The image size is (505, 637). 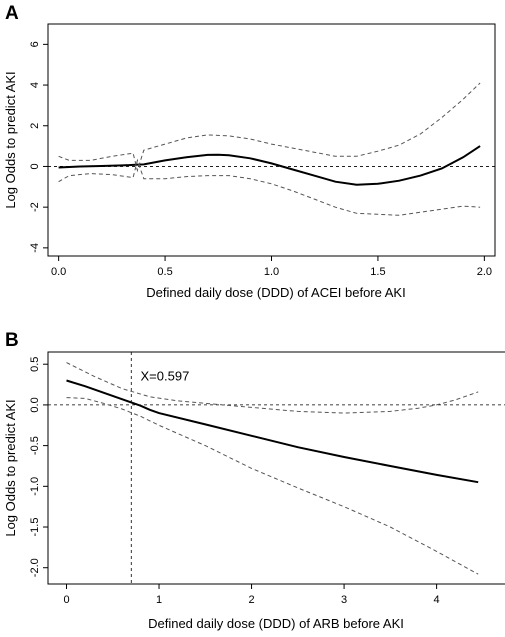 I want to click on panel-a-y-axis-title: Log Odds to predict AKI, so click(x=10, y=139).